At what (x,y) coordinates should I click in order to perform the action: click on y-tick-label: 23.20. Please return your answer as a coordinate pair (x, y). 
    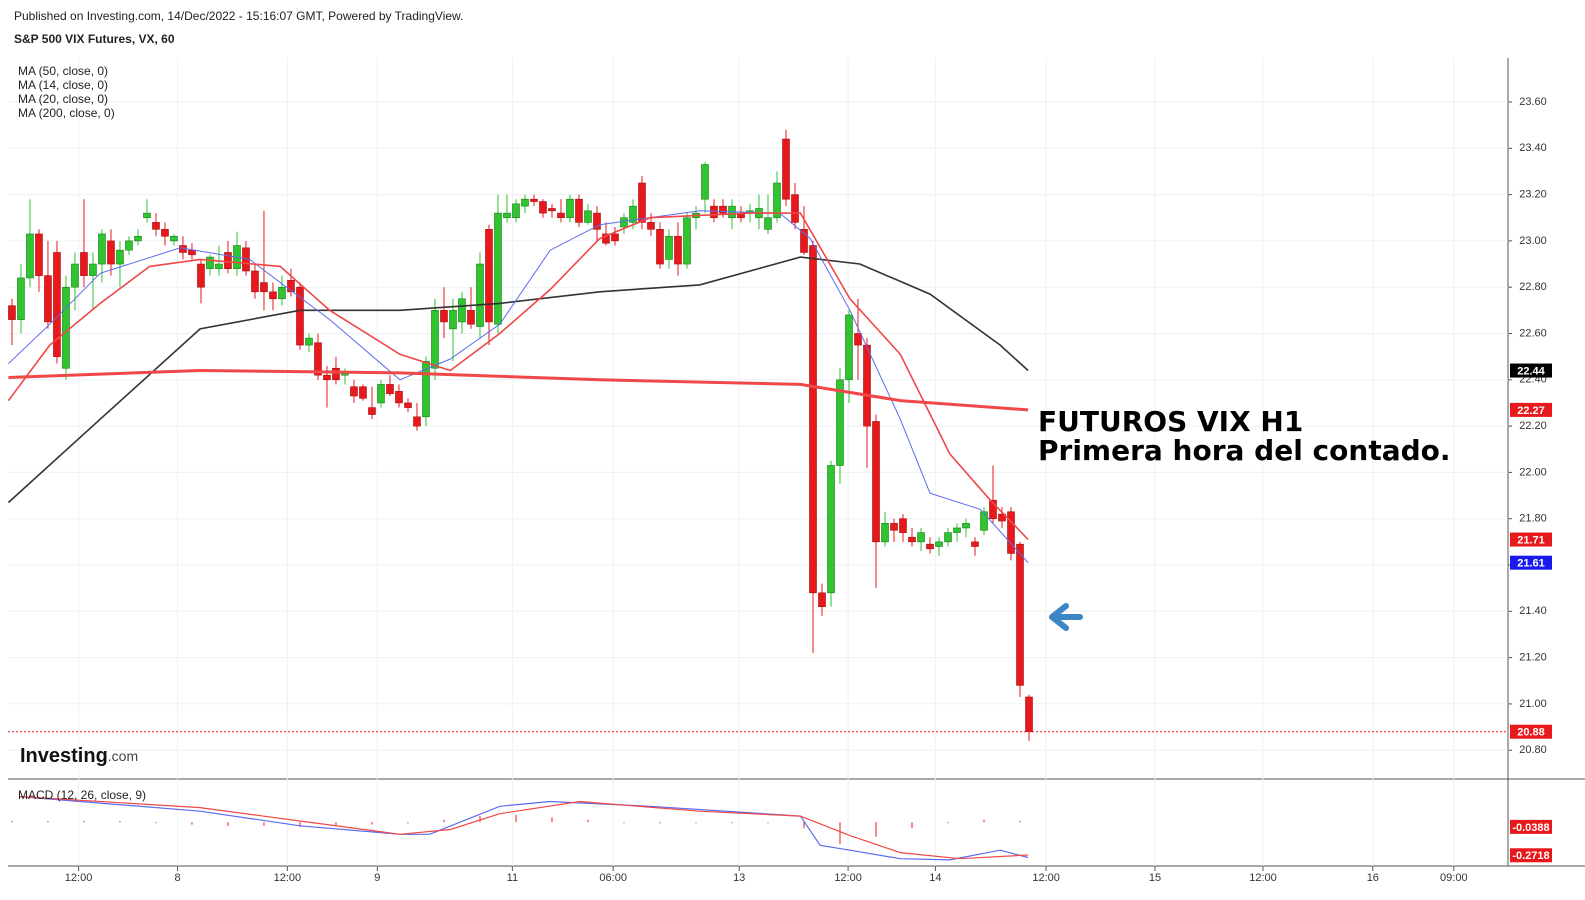
    Looking at the image, I should click on (1533, 194).